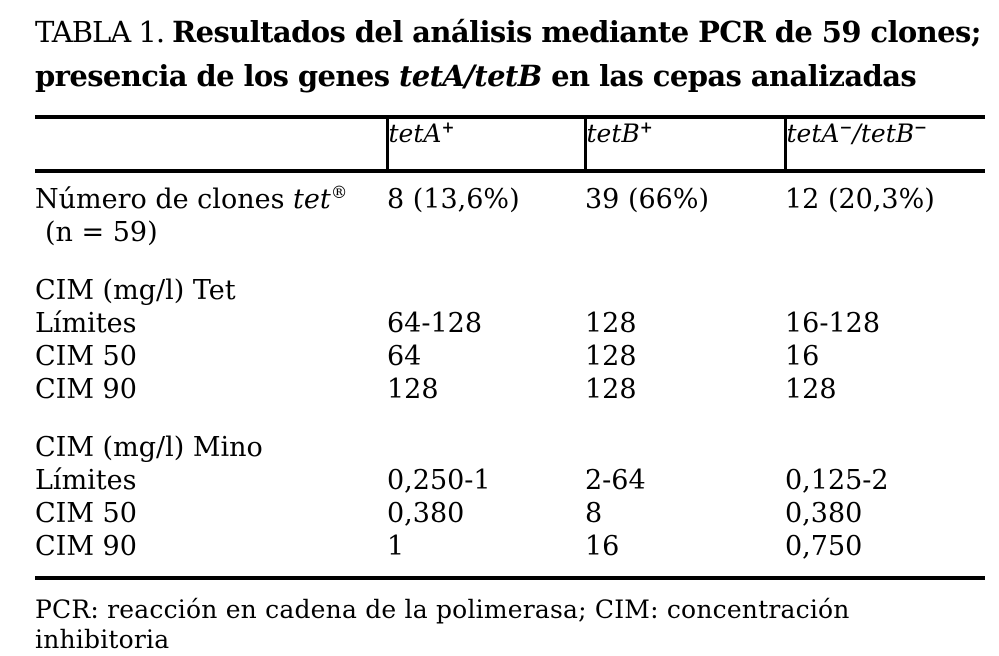  I want to click on table-row-mino-cim90: CIM 90 1 16 0,750, so click(510, 554).